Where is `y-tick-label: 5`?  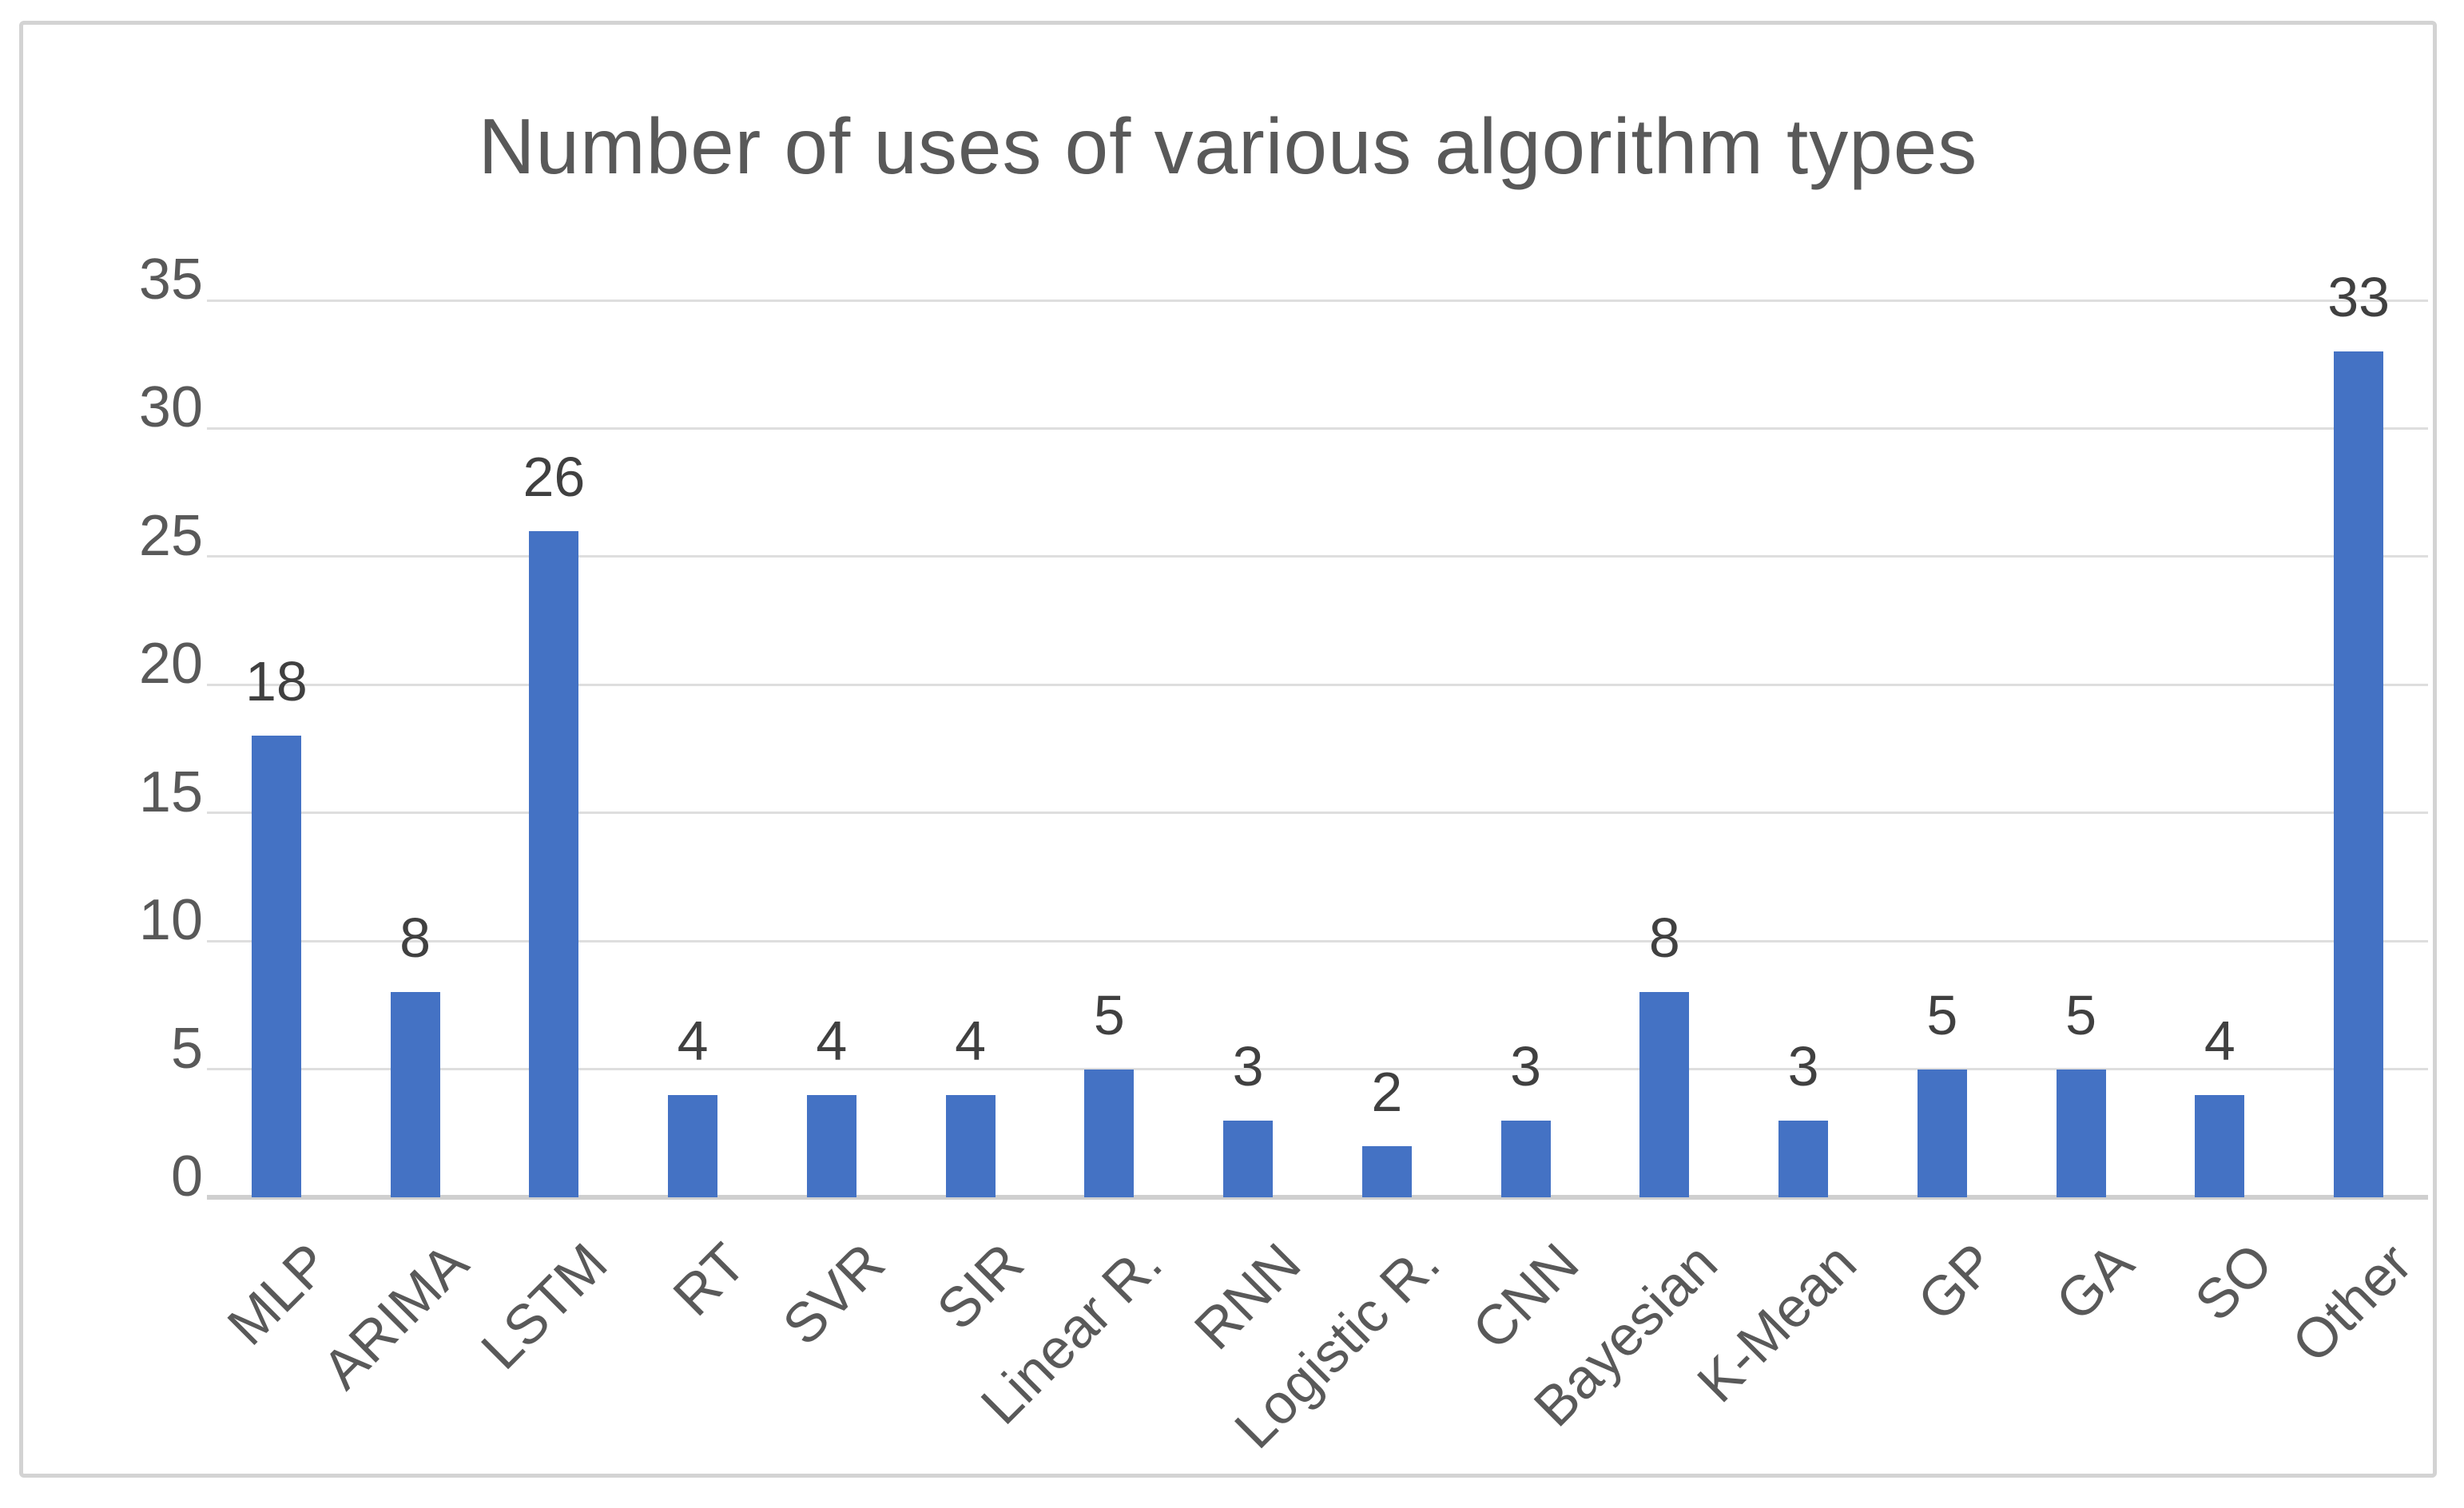
y-tick-label: 5 is located at coordinates (187, 1048).